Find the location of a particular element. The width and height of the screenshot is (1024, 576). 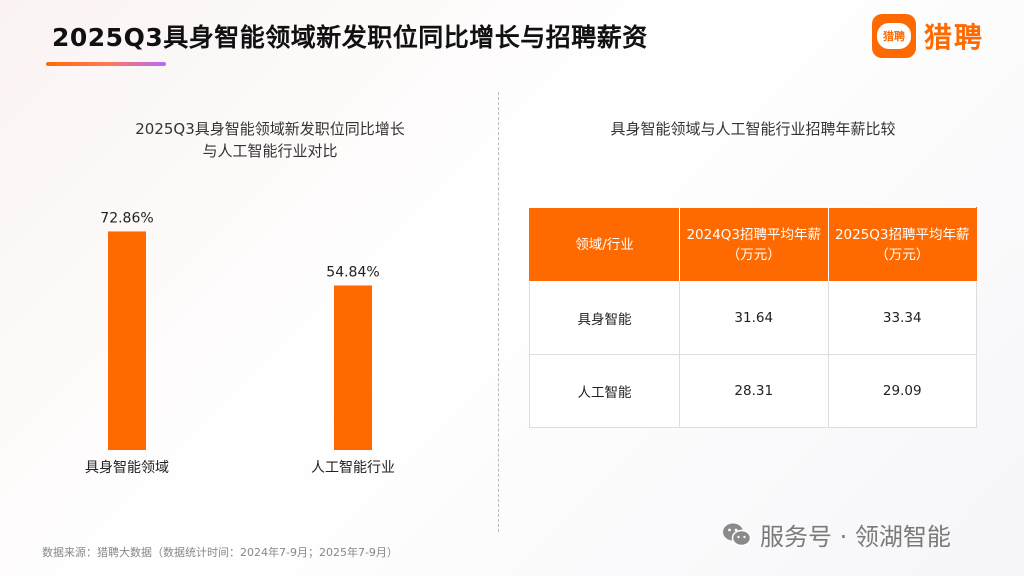

category-label-1: 具身智能领域 is located at coordinates (127, 468).